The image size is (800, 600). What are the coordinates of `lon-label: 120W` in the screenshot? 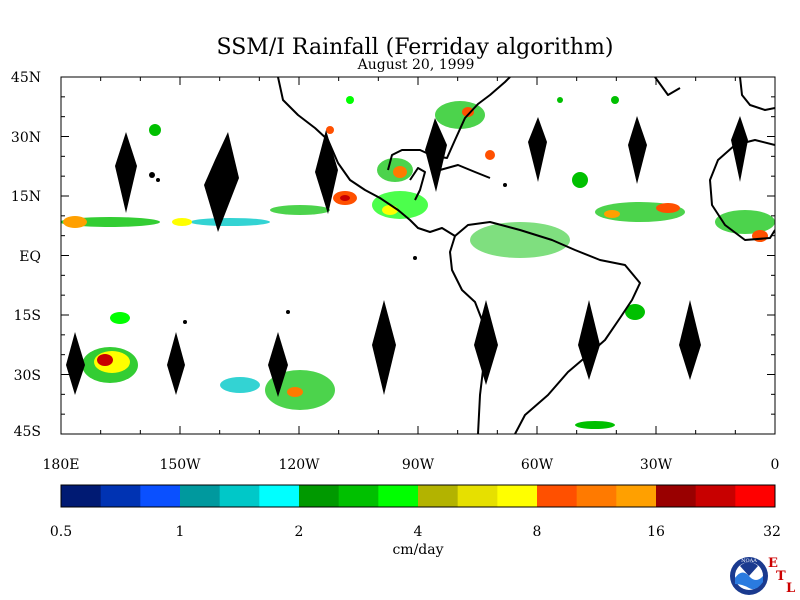 It's located at (299, 465).